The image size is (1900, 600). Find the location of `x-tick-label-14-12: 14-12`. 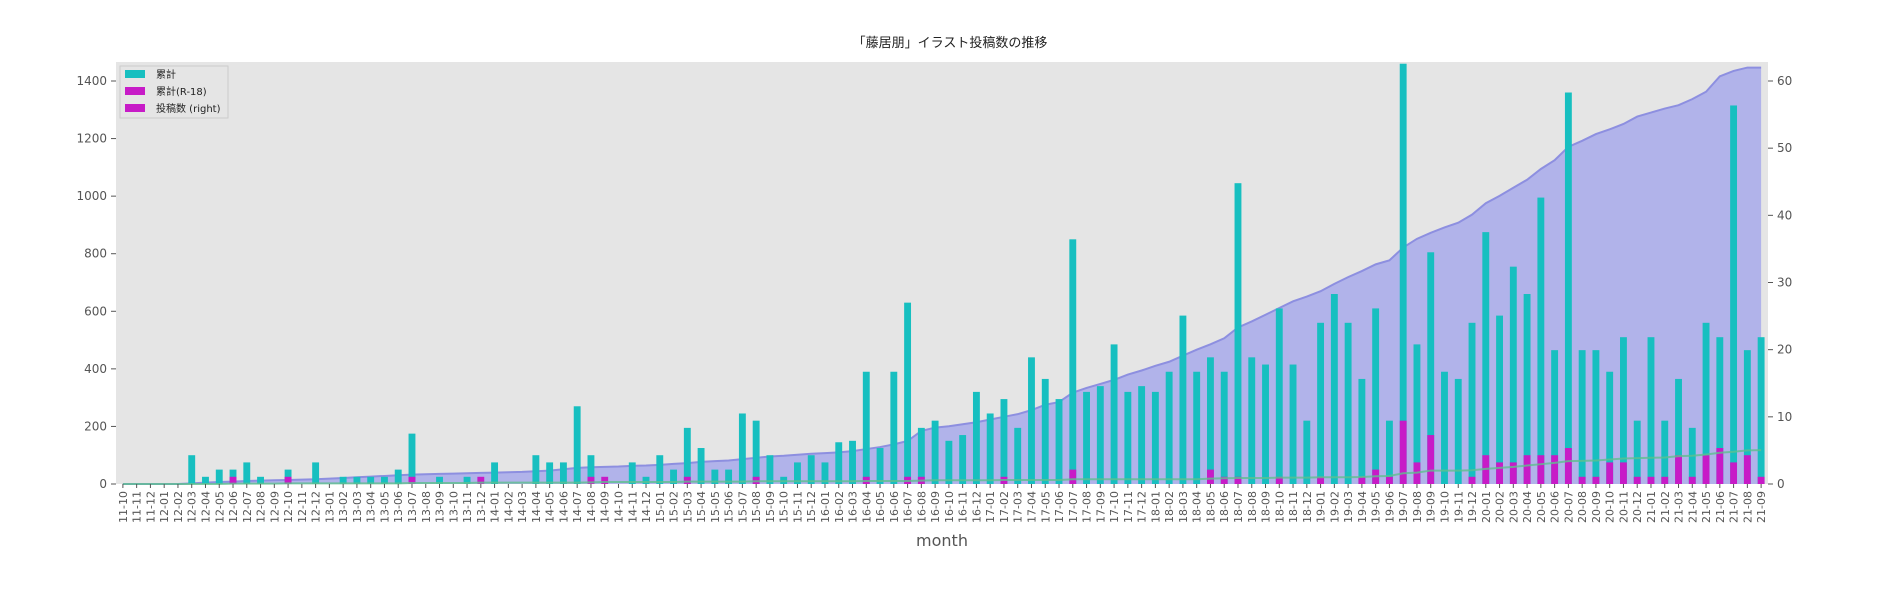

x-tick-label-14-12: 14-12 is located at coordinates (646, 507).